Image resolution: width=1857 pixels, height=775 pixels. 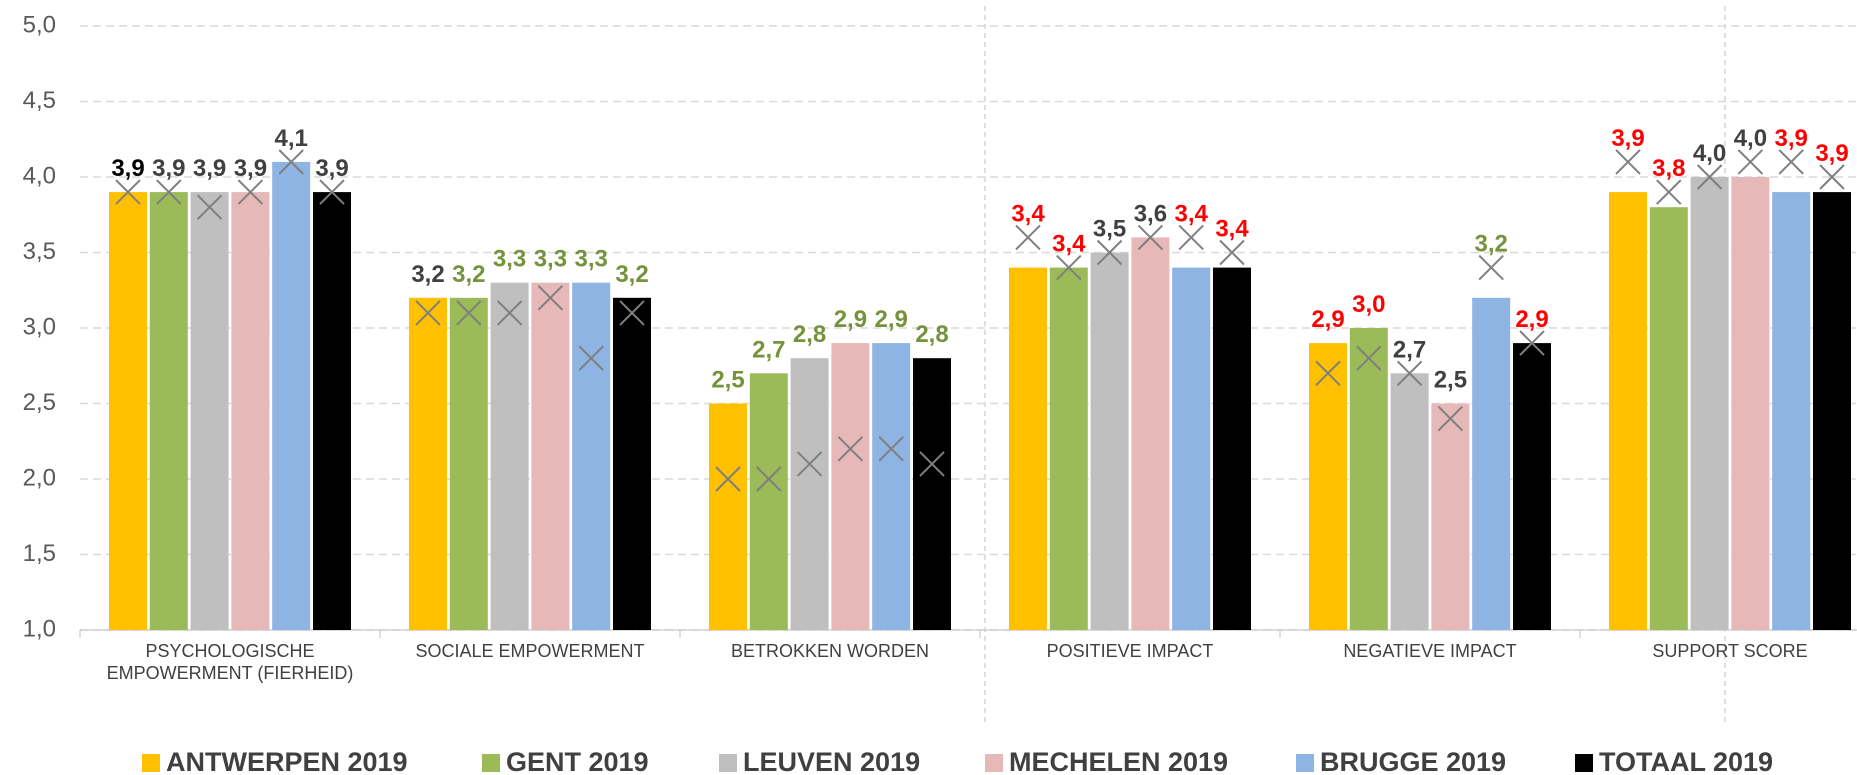 What do you see at coordinates (39, 326) in the screenshot?
I see `y-tick-label: 3,0` at bounding box center [39, 326].